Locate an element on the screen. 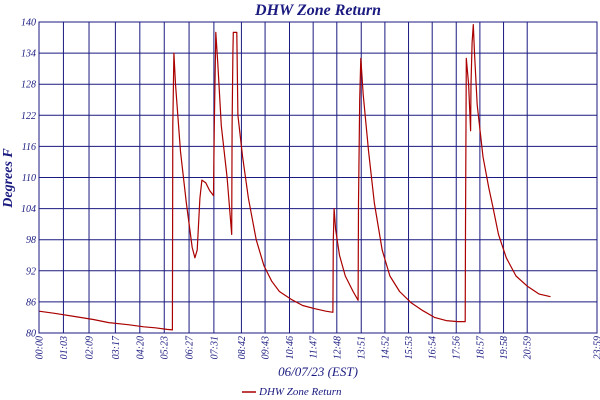 This screenshot has width=600, height=400. x-tick-label: 05:23 is located at coordinates (165, 347).